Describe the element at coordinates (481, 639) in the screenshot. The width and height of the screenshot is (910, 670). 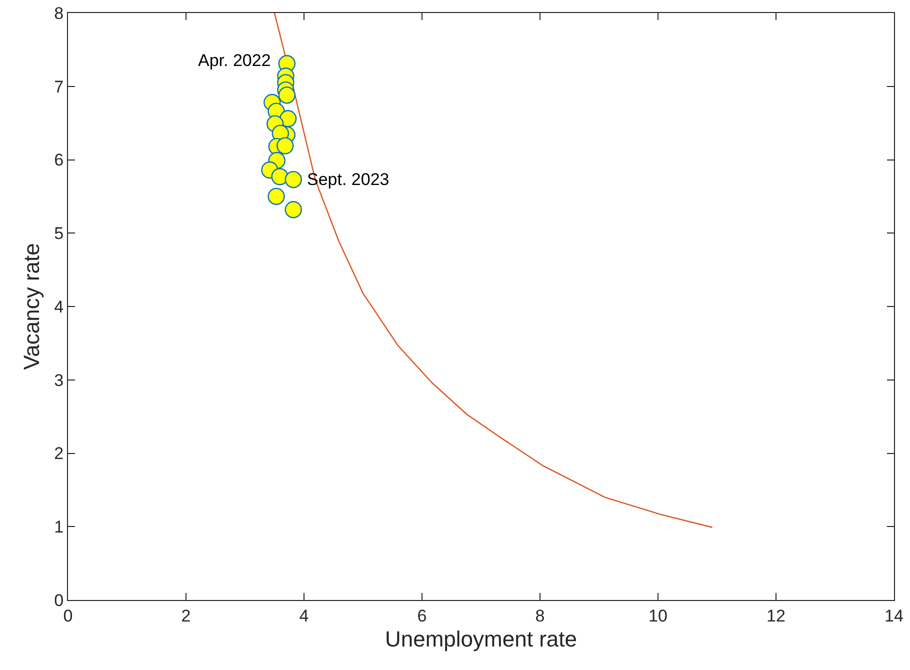
I see `x-axis-title: Unemployment rate` at that location.